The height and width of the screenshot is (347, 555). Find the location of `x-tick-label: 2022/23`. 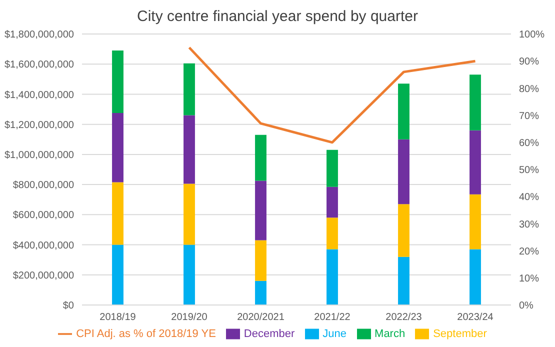

x-tick-label: 2022/23 is located at coordinates (404, 318).